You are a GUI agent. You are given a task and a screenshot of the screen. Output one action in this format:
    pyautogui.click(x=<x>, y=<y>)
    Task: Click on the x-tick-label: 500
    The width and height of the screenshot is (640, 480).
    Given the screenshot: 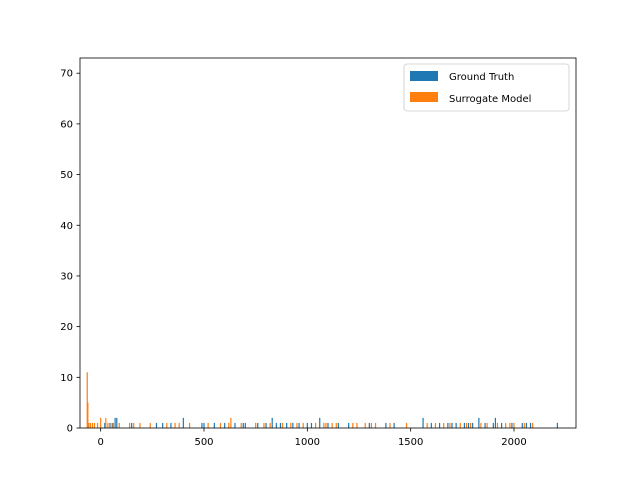 What is the action you would take?
    pyautogui.click(x=203, y=442)
    